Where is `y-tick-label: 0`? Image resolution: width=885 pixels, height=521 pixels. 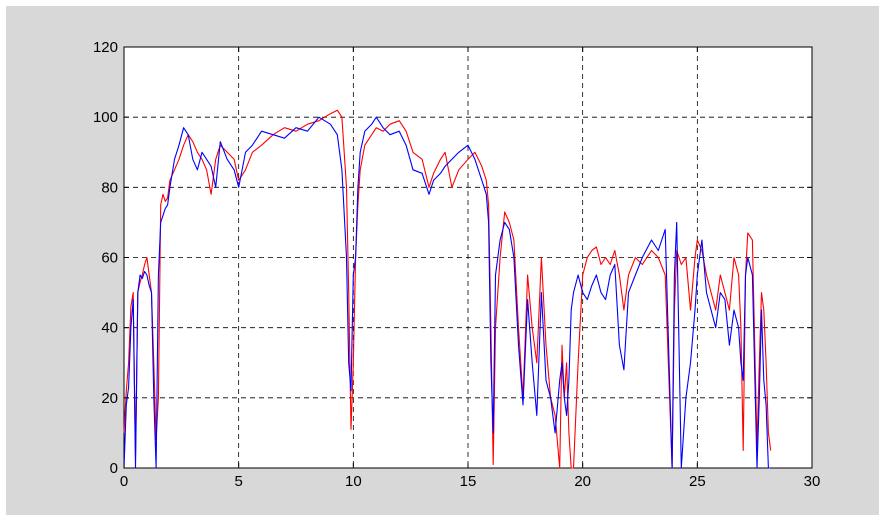 y-tick-label: 0 is located at coordinates (114, 468).